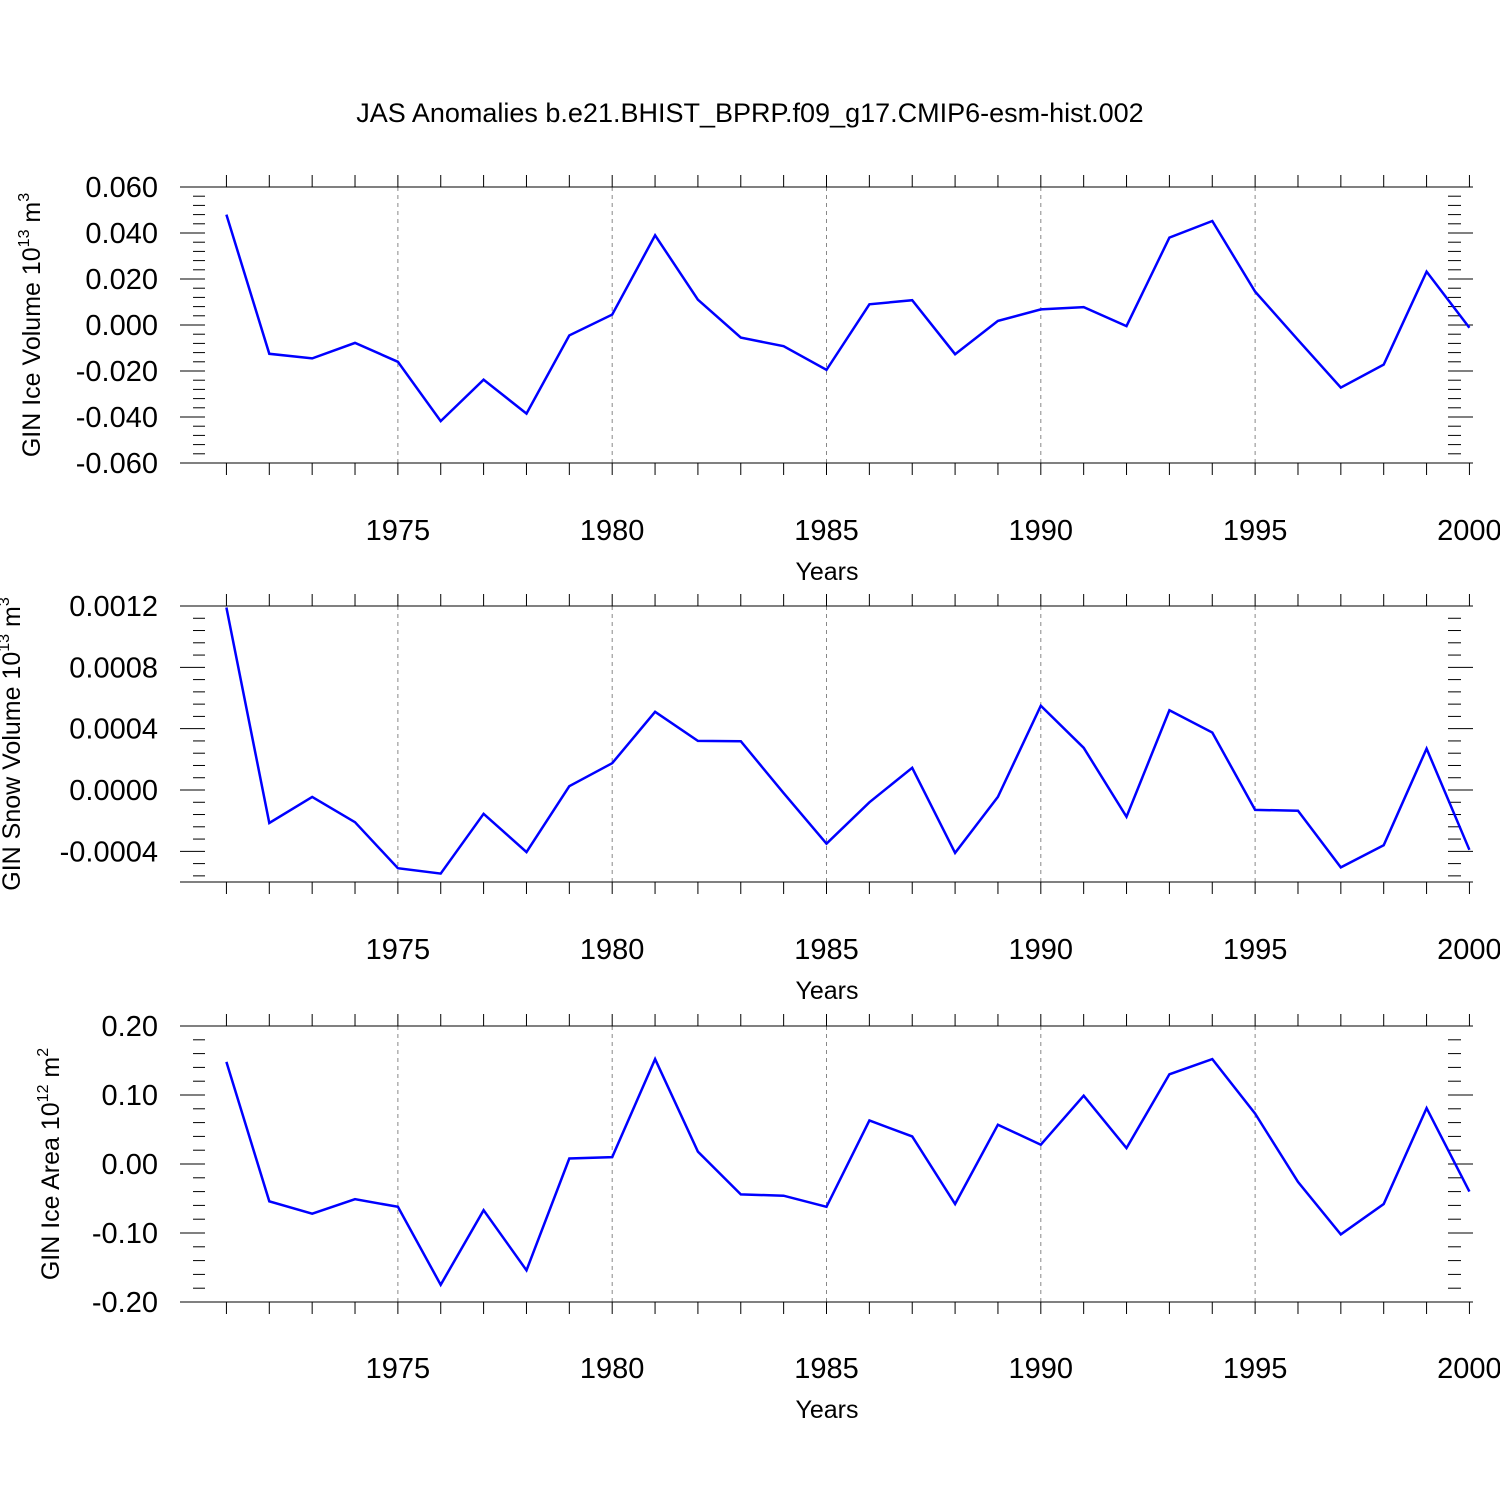  What do you see at coordinates (121, 280) in the screenshot?
I see `y-tick-label: 0.020` at bounding box center [121, 280].